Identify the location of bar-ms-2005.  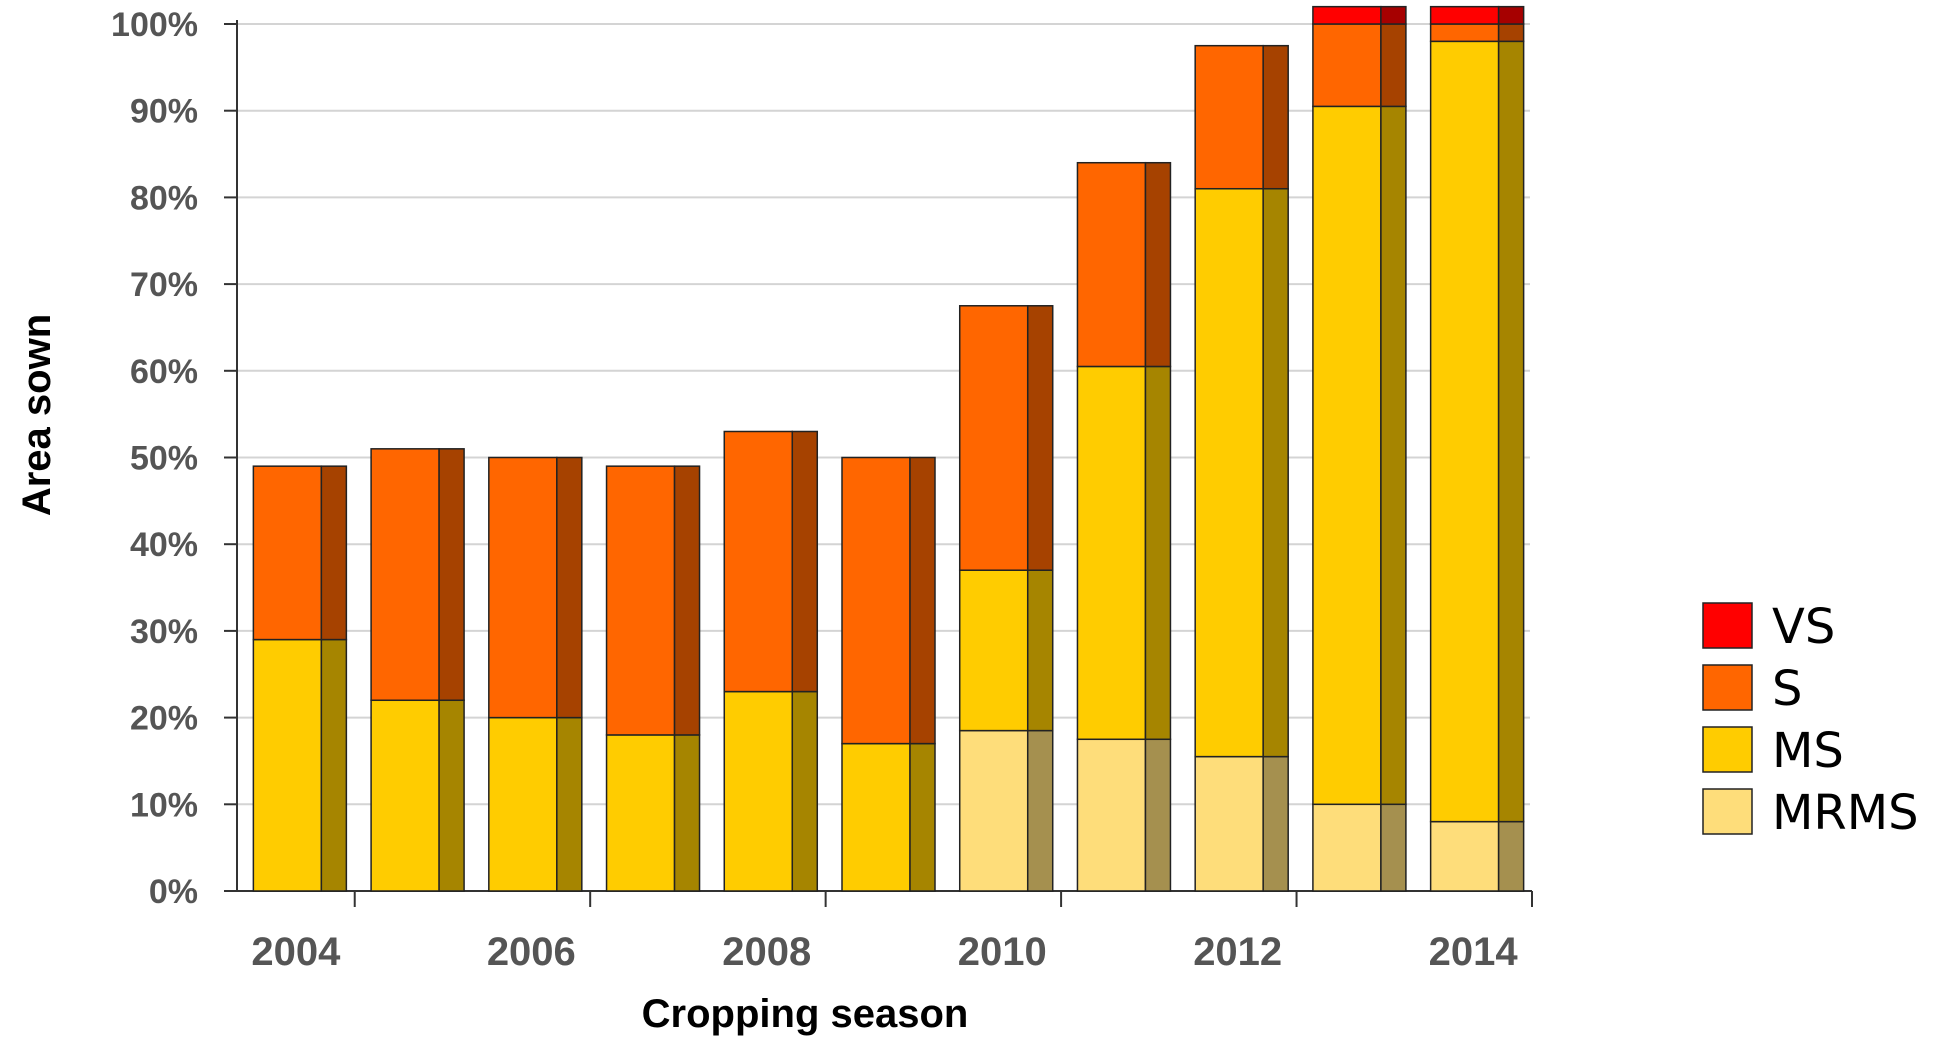
(417, 795).